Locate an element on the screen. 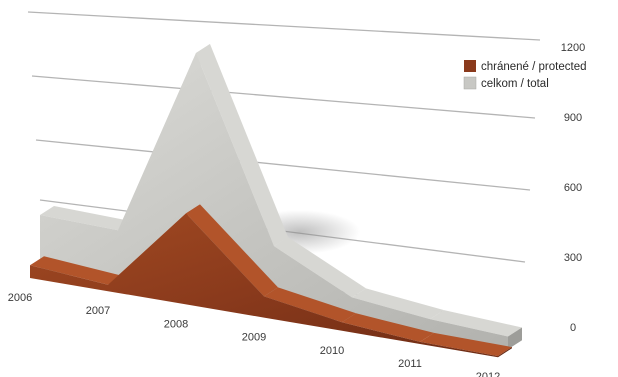 The image size is (618, 377). y-tick-label: 1200 is located at coordinates (573, 48).